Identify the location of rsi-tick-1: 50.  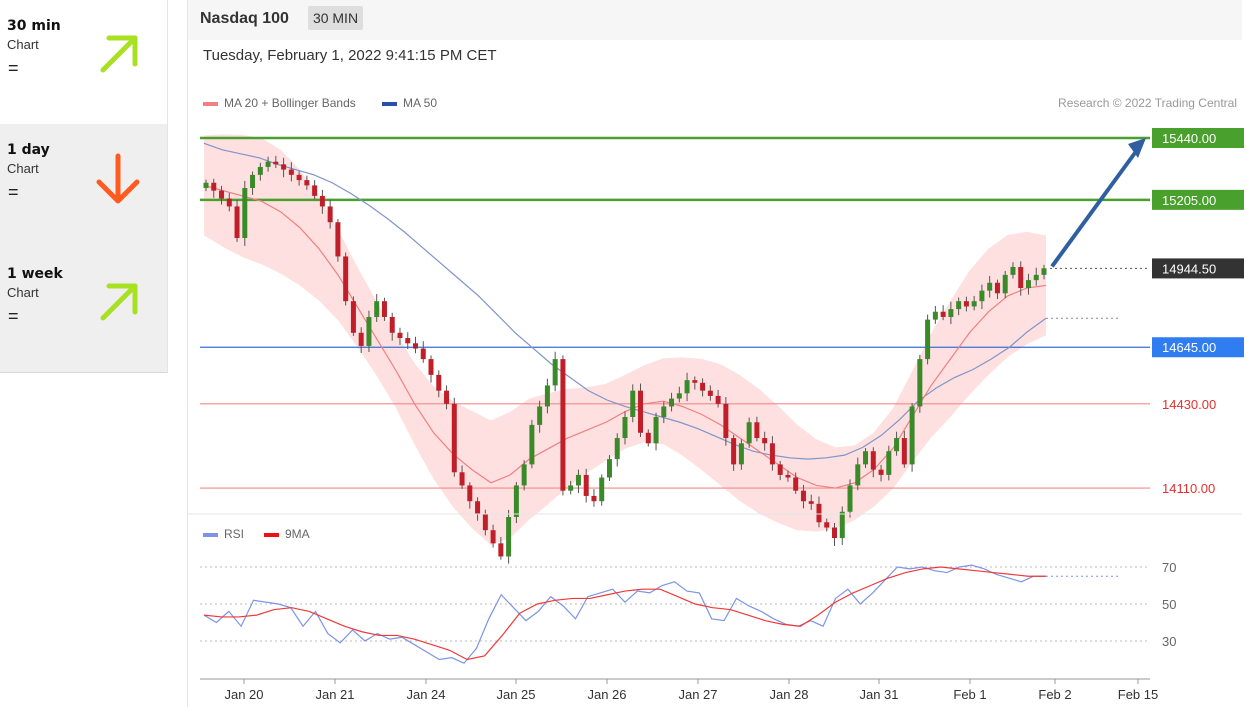
(1169, 604).